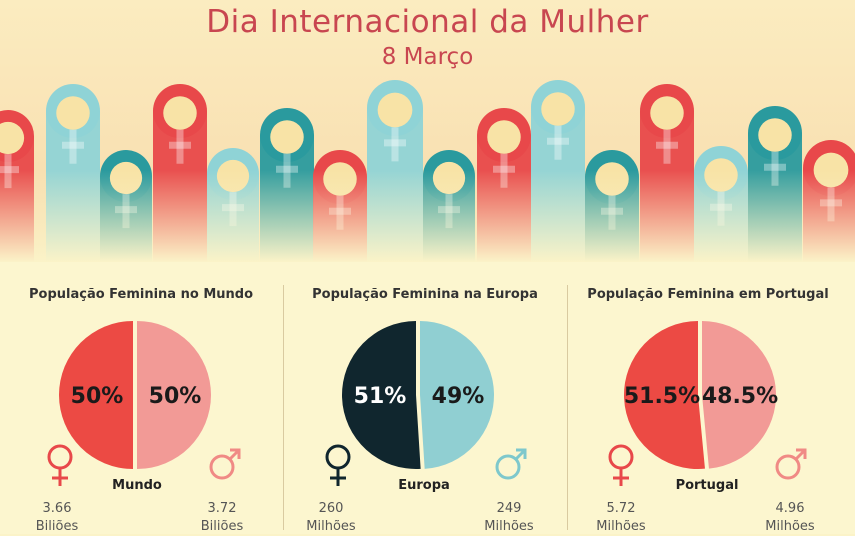 The height and width of the screenshot is (536, 855). I want to click on region-label: Portugal, so click(707, 485).